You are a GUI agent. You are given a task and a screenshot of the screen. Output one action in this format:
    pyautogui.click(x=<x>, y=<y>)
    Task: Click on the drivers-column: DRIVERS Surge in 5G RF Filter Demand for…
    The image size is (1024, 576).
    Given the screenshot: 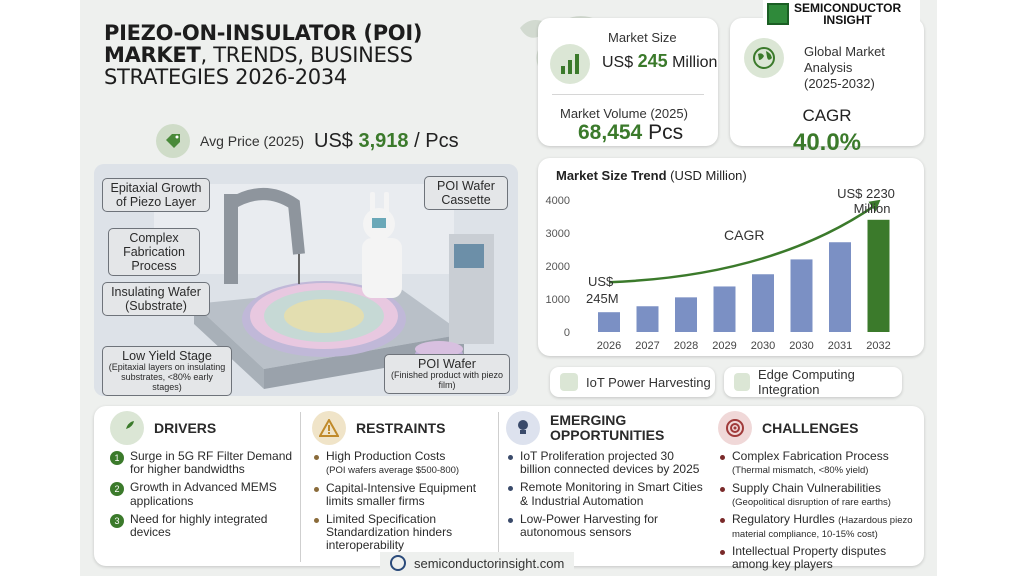 What is the action you would take?
    pyautogui.click(x=202, y=486)
    